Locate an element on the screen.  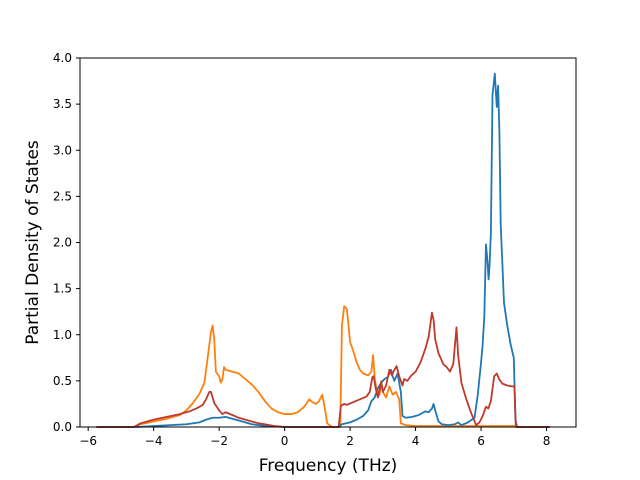
x-tick-label: 4 is located at coordinates (416, 441).